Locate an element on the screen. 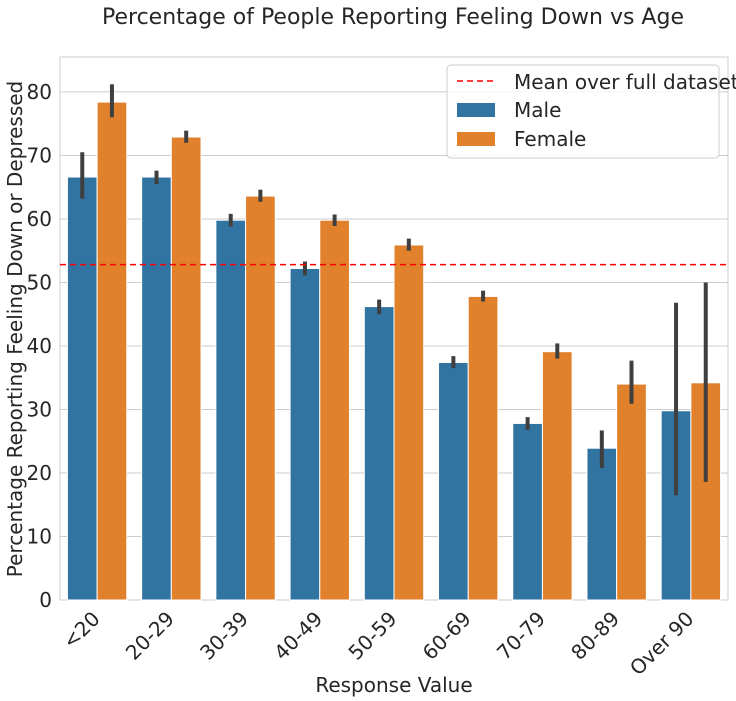 The width and height of the screenshot is (736, 701). x-tick-label: Over 90 is located at coordinates (661, 643).